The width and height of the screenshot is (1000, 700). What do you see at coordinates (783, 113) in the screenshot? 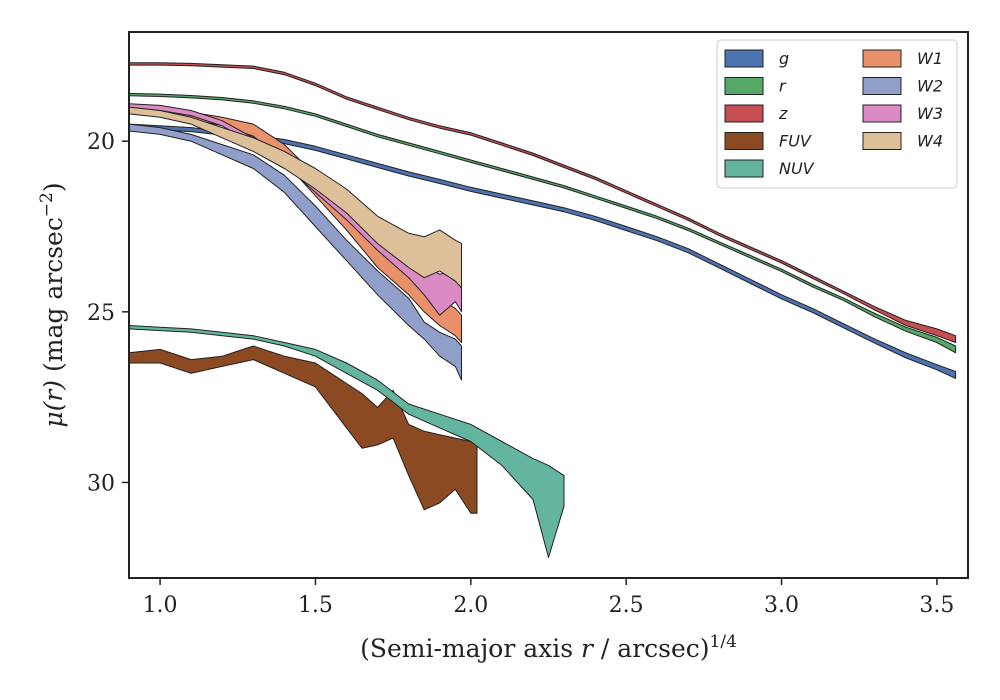
I see `legend-label-z: z` at bounding box center [783, 113].